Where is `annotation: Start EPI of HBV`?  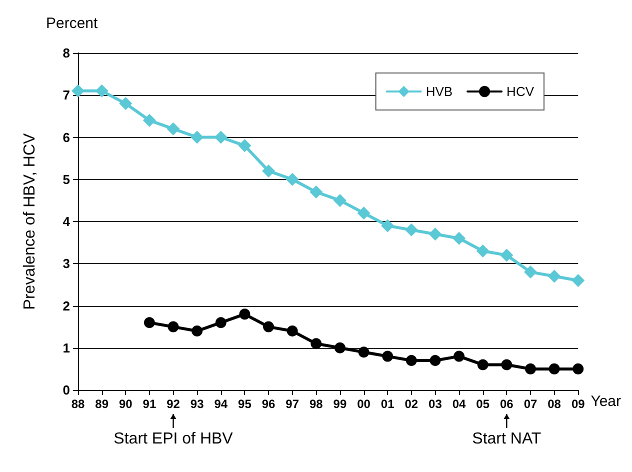 annotation: Start EPI of HBV is located at coordinates (174, 439).